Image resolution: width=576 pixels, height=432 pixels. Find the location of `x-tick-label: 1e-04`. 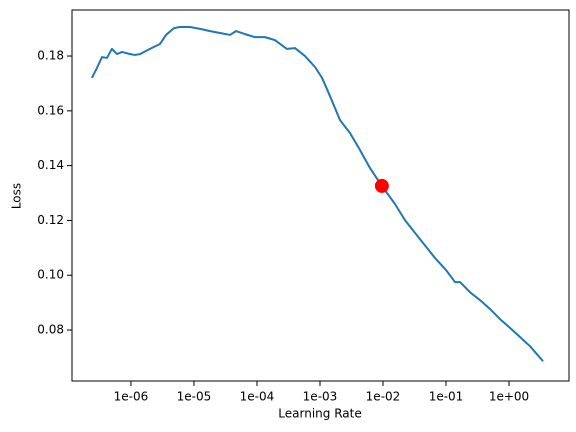

x-tick-label: 1e-04 is located at coordinates (257, 397).